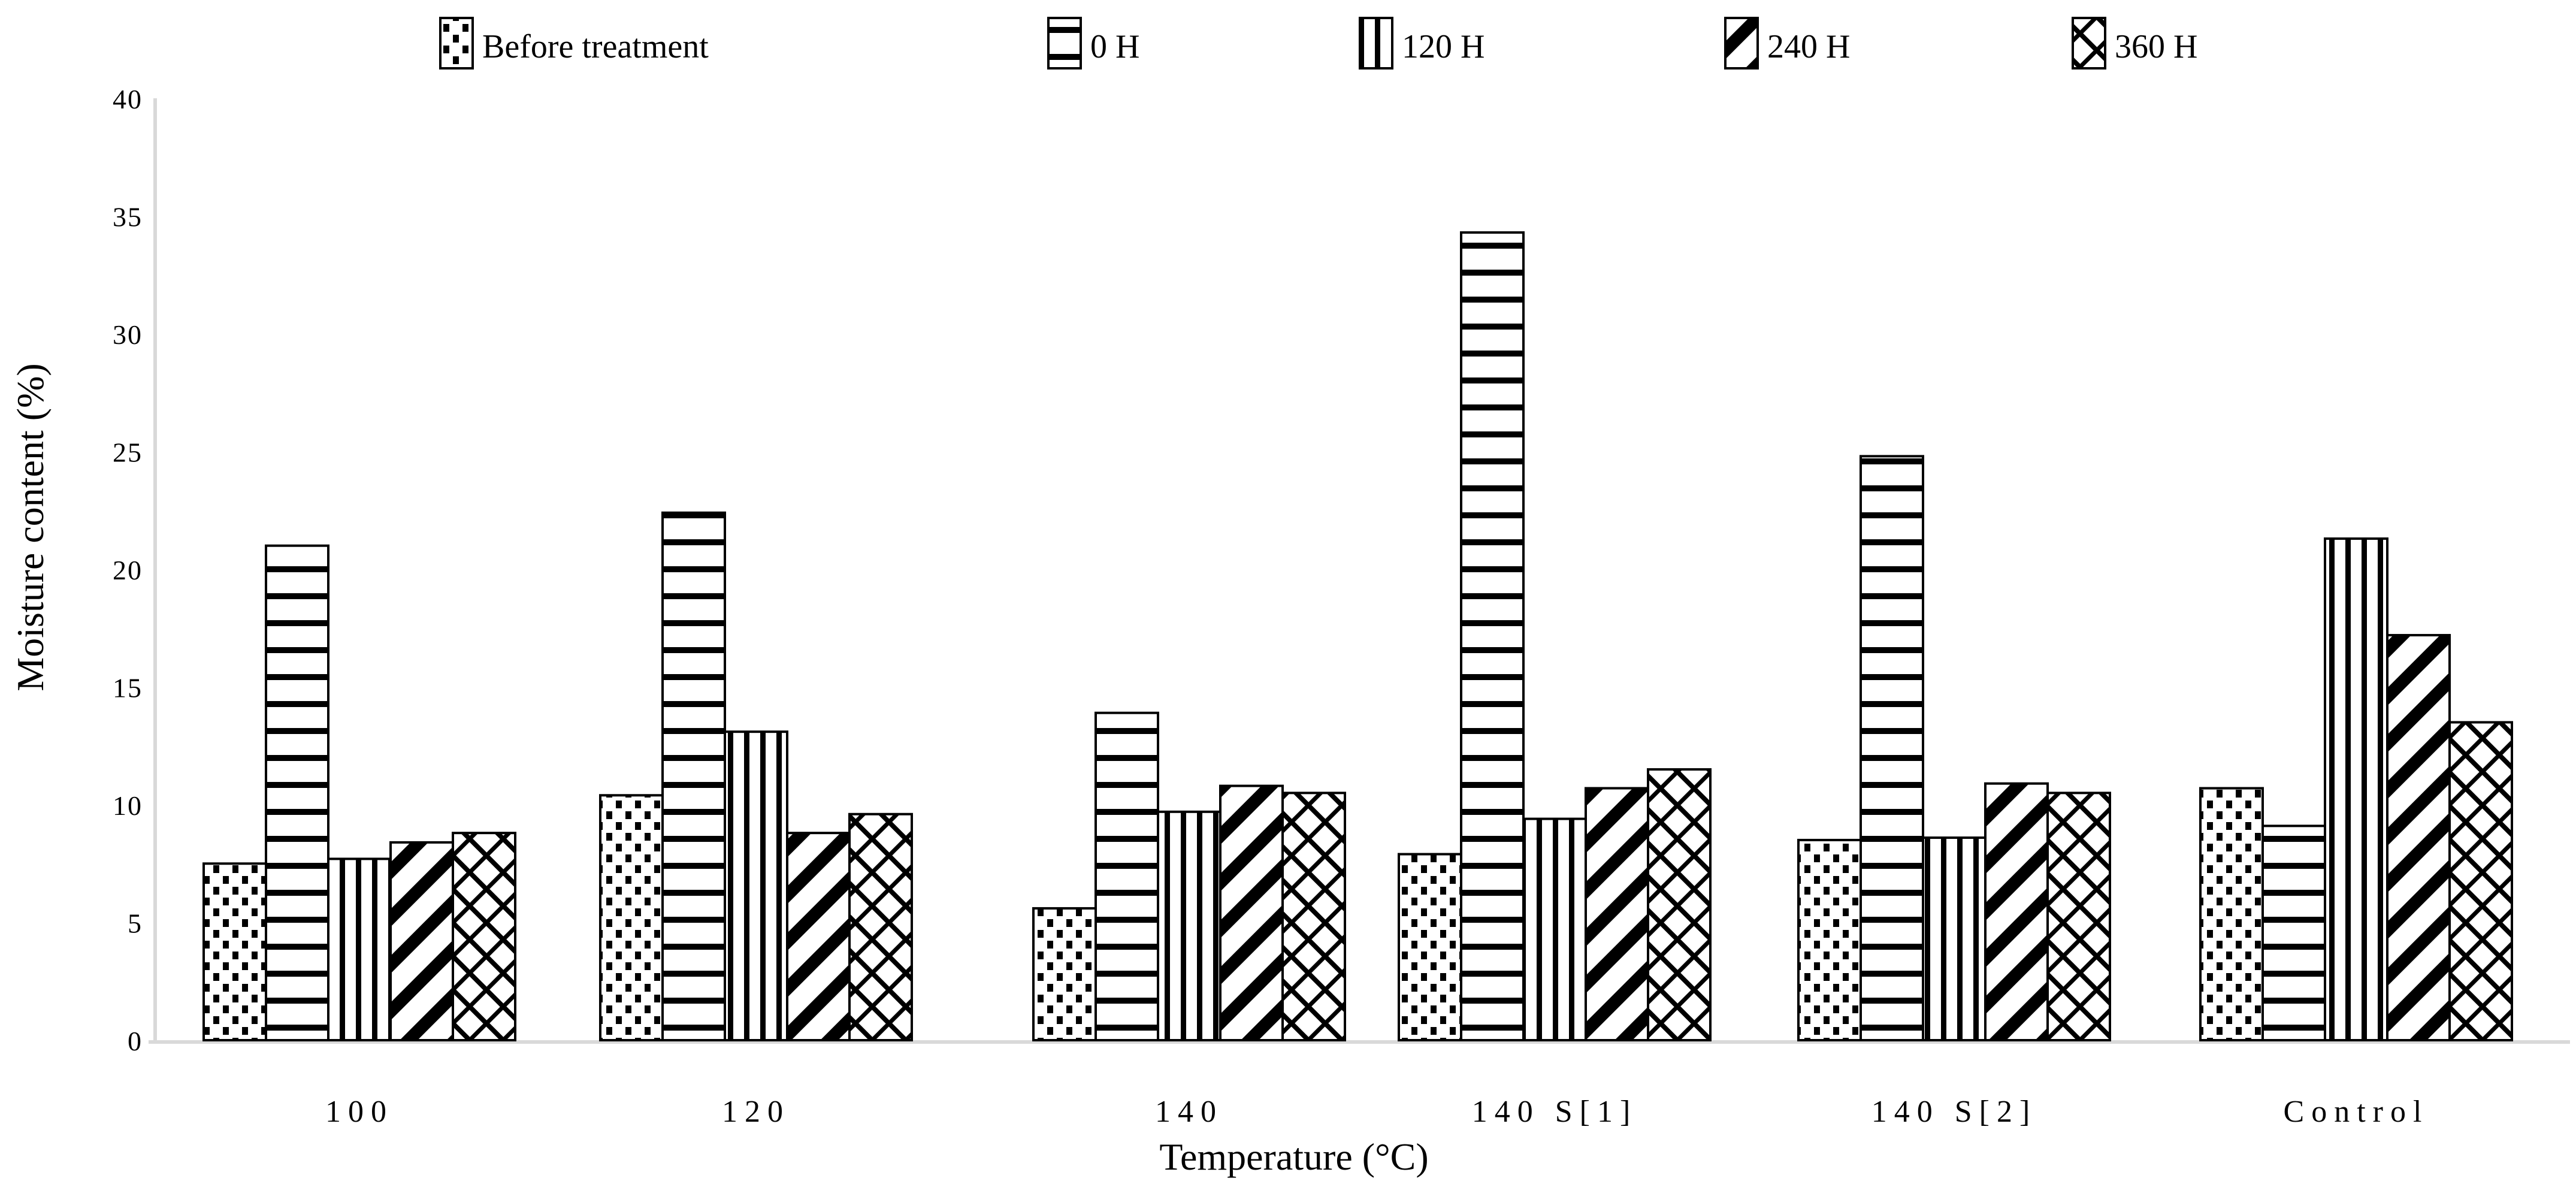 Image resolution: width=2576 pixels, height=1187 pixels. I want to click on legend-item: 360 H, so click(2134, 43).